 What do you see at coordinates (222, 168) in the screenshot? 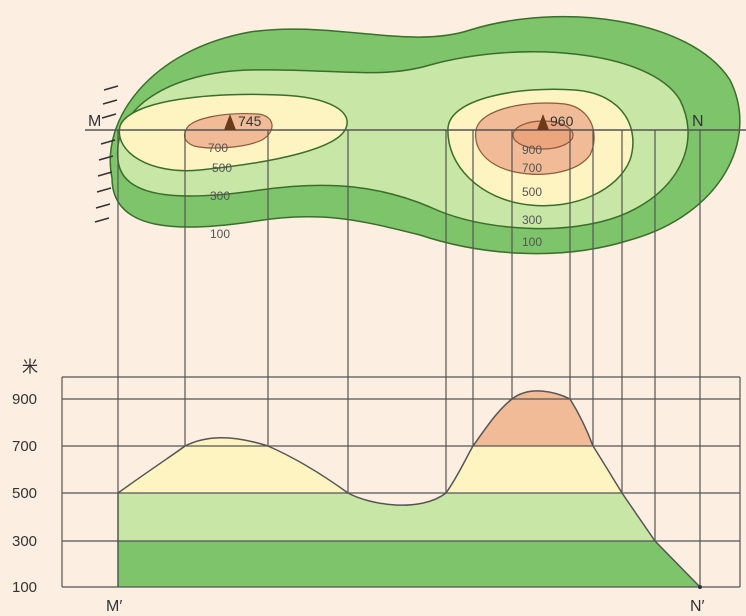
I see `contour-label-left-500: 500` at bounding box center [222, 168].